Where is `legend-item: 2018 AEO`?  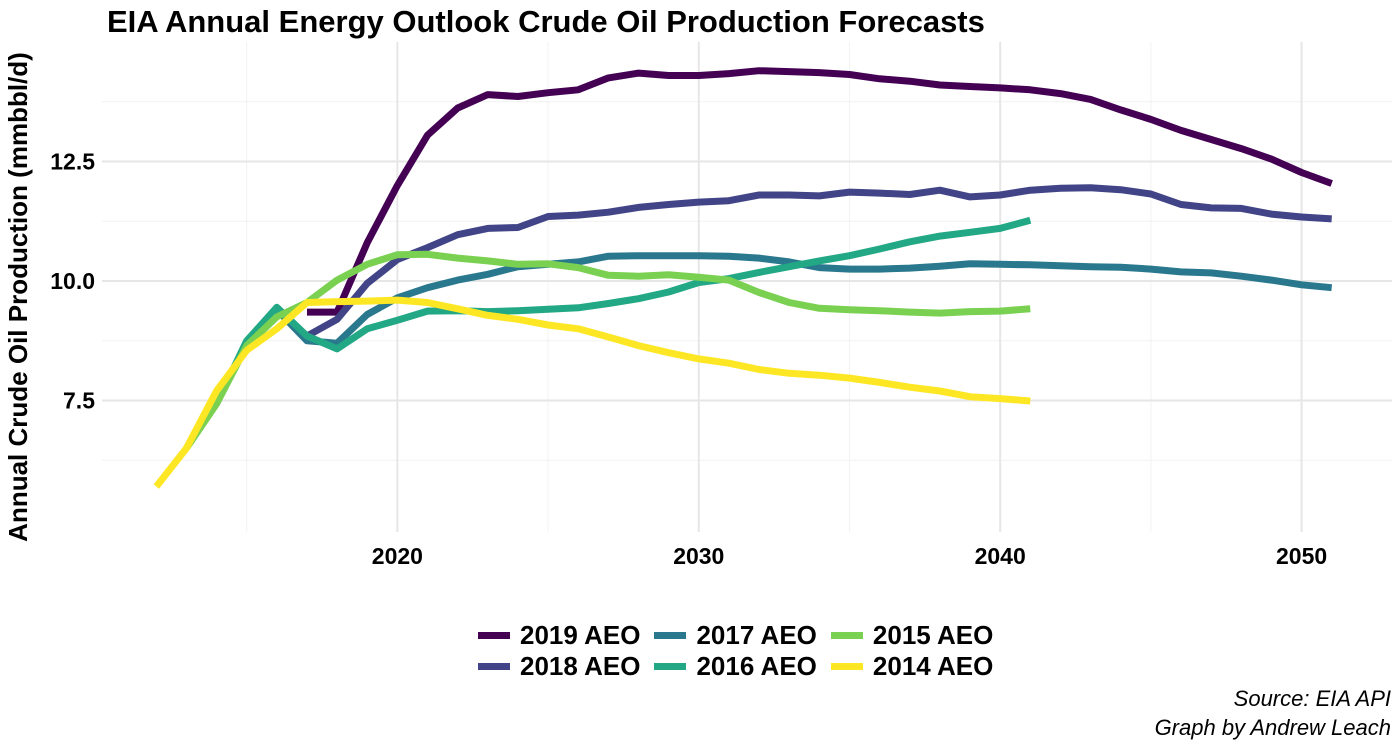 legend-item: 2018 AEO is located at coordinates (559, 666).